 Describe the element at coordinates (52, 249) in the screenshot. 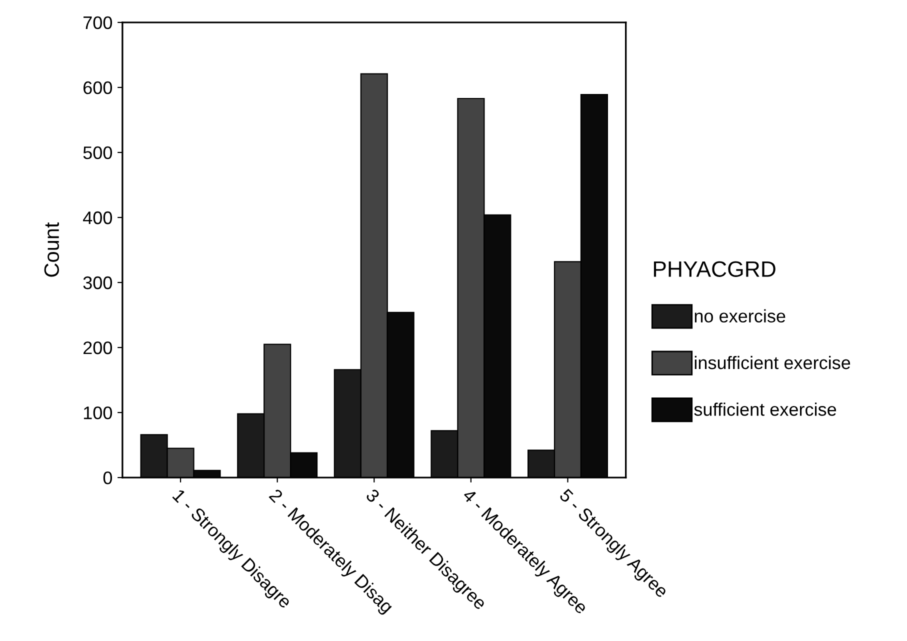

I see `y-axis-title: Count` at that location.